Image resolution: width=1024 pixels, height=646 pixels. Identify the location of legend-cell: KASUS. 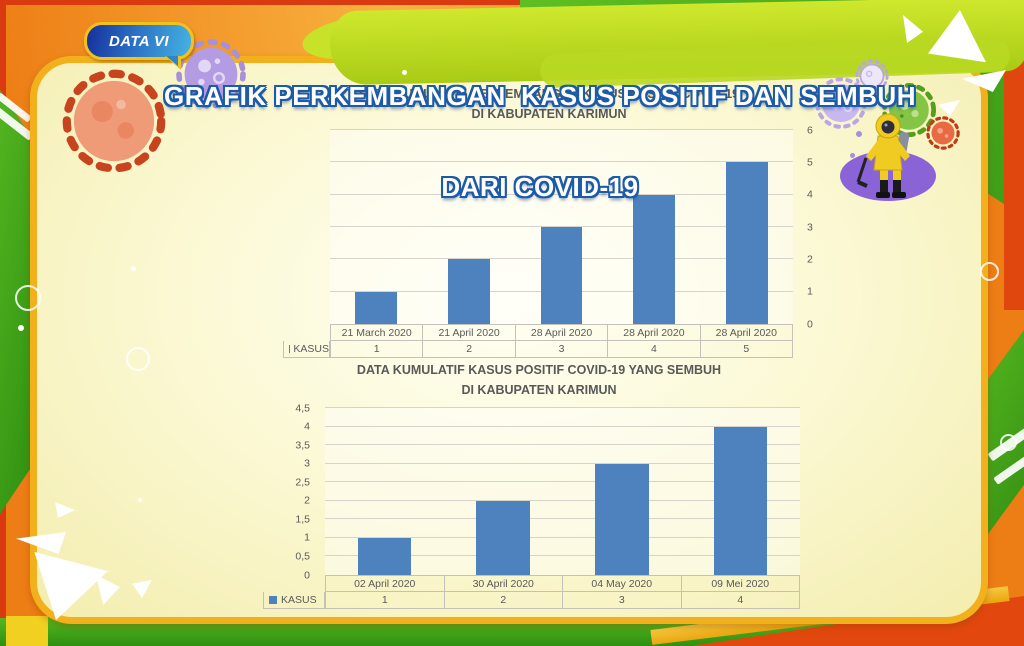
(294, 600).